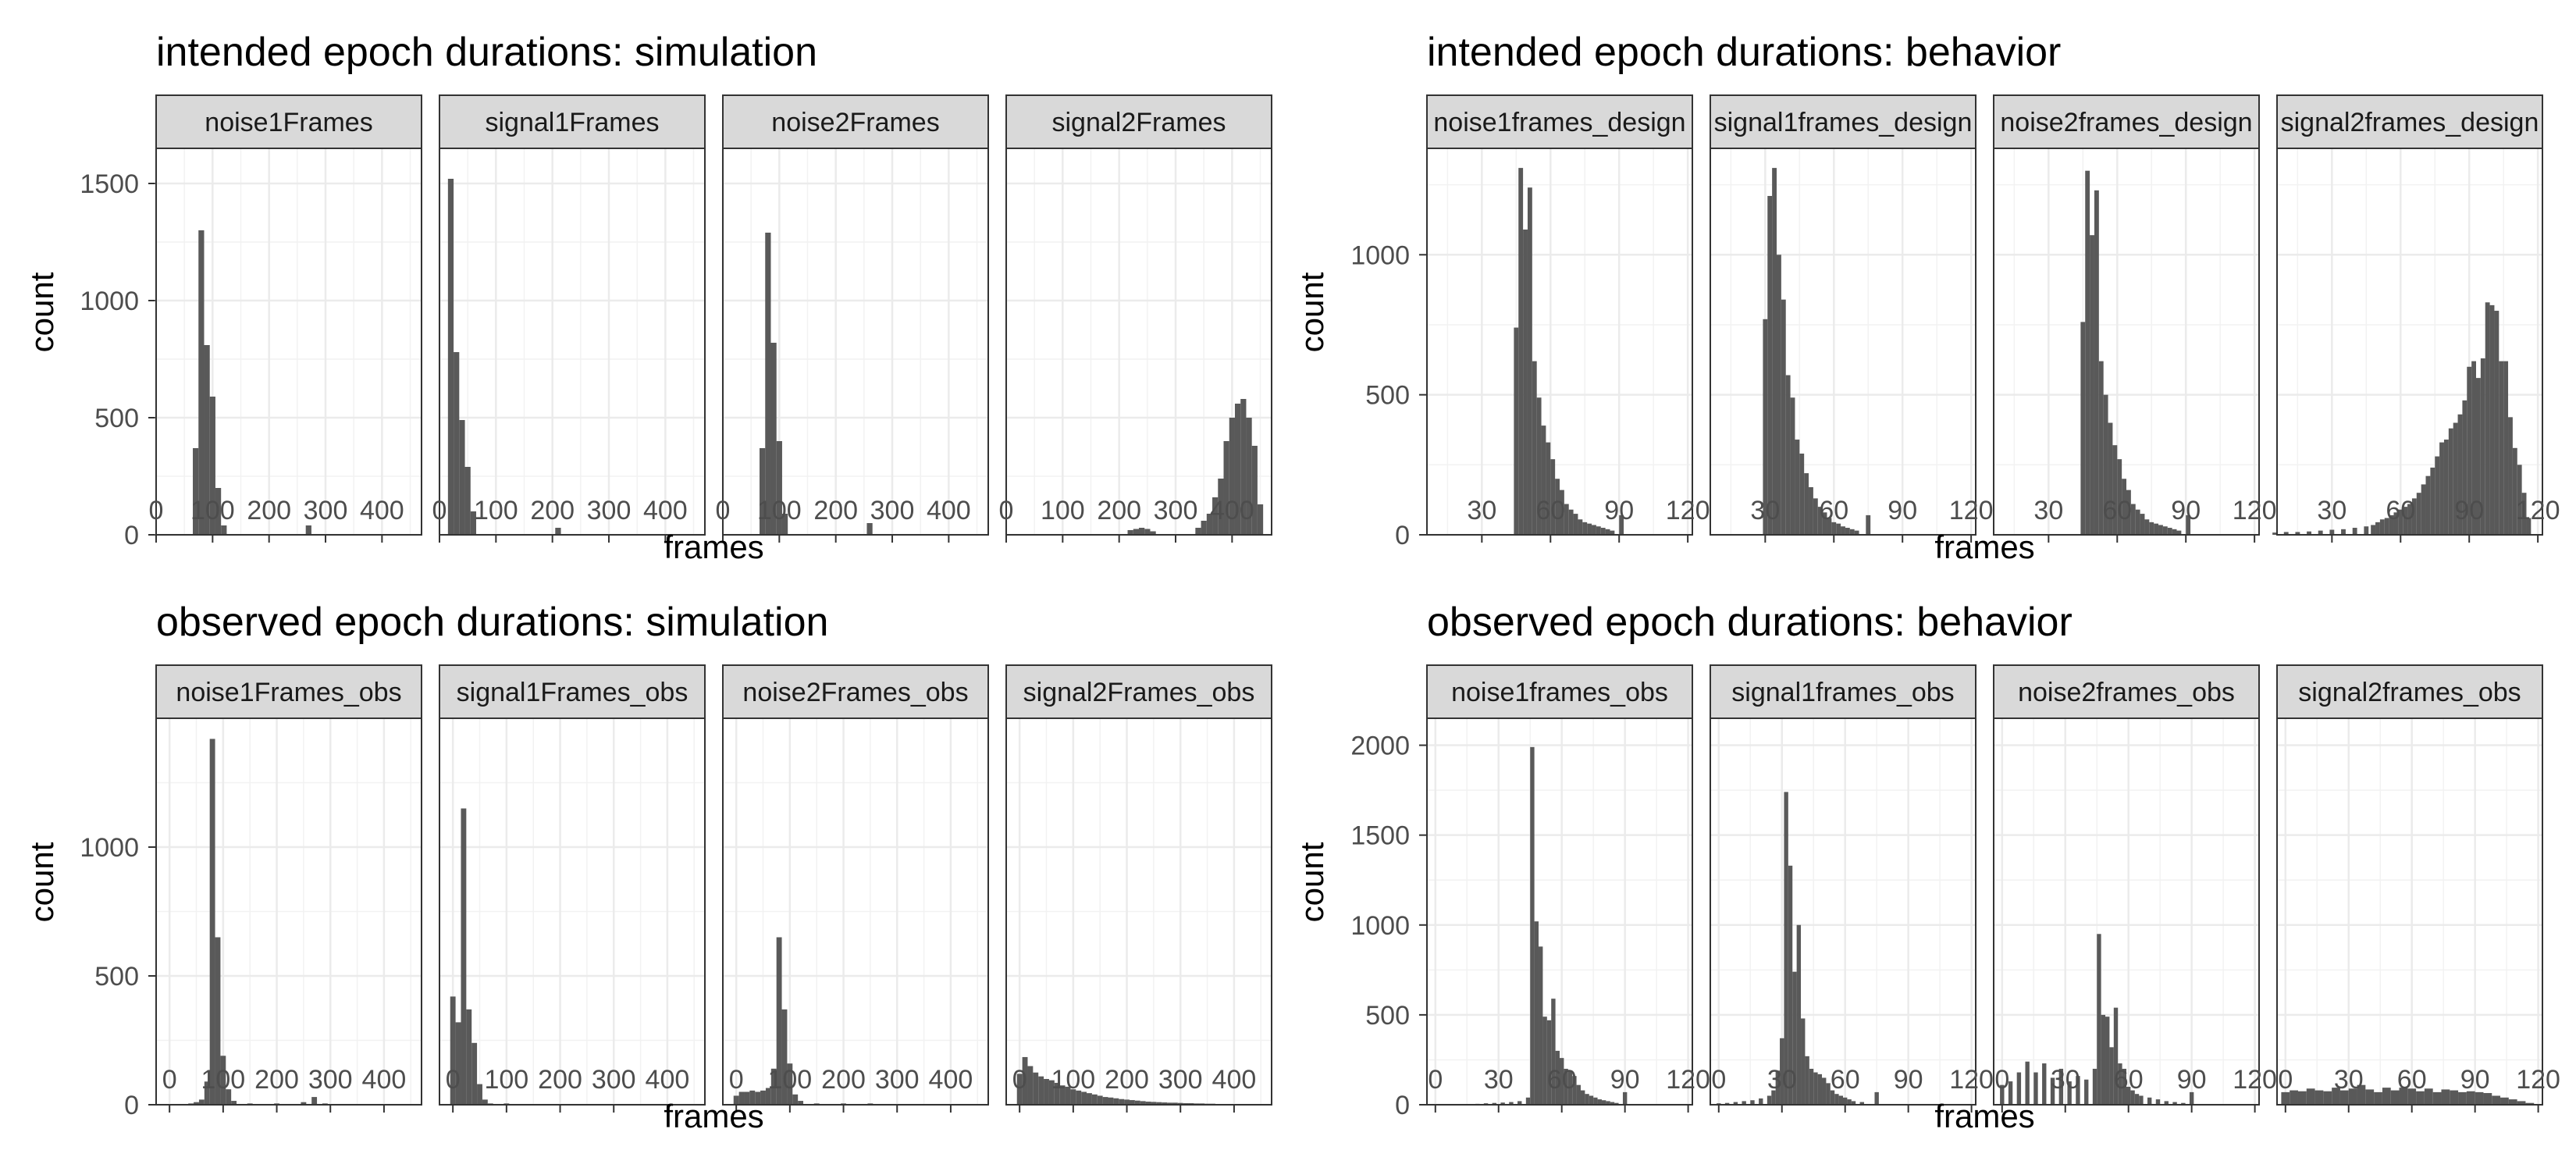  What do you see at coordinates (1138, 888) in the screenshot?
I see `facet-panel: signal2Frames_obs 0 100 200 300 400` at bounding box center [1138, 888].